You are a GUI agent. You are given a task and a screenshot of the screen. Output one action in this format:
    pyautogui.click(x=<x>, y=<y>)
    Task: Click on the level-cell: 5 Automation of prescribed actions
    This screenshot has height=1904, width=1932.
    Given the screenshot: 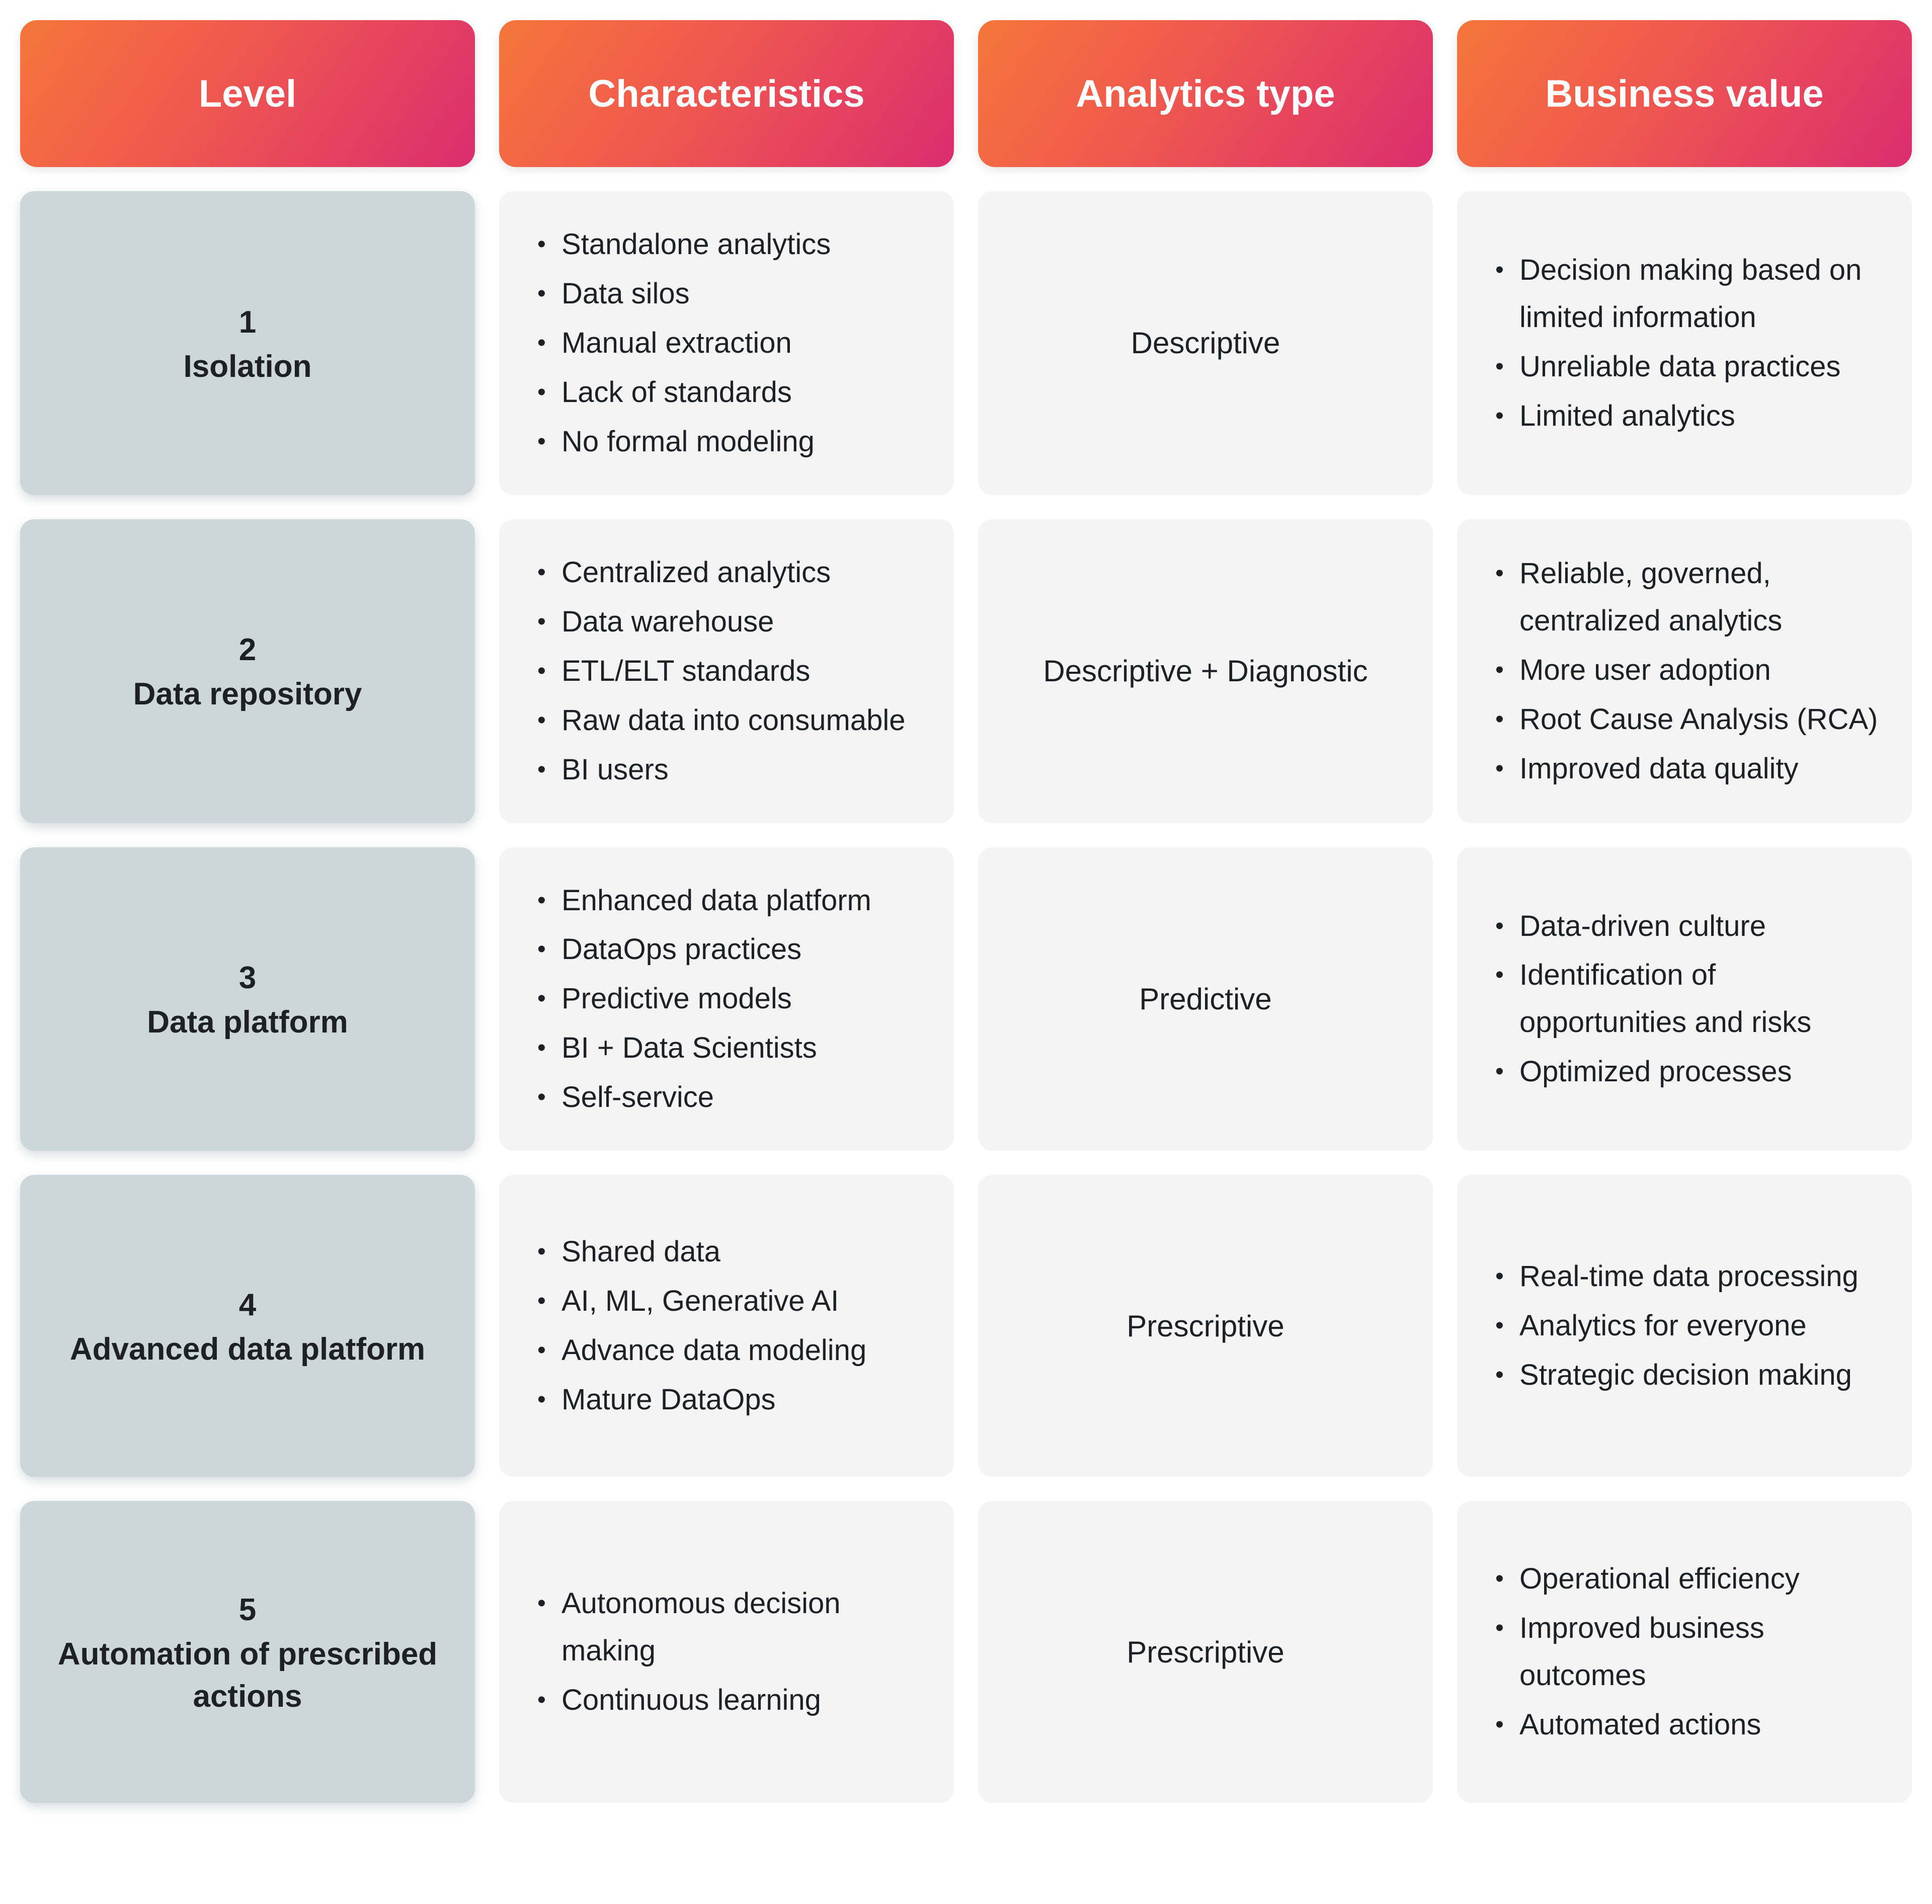 What is the action you would take?
    pyautogui.click(x=247, y=1652)
    